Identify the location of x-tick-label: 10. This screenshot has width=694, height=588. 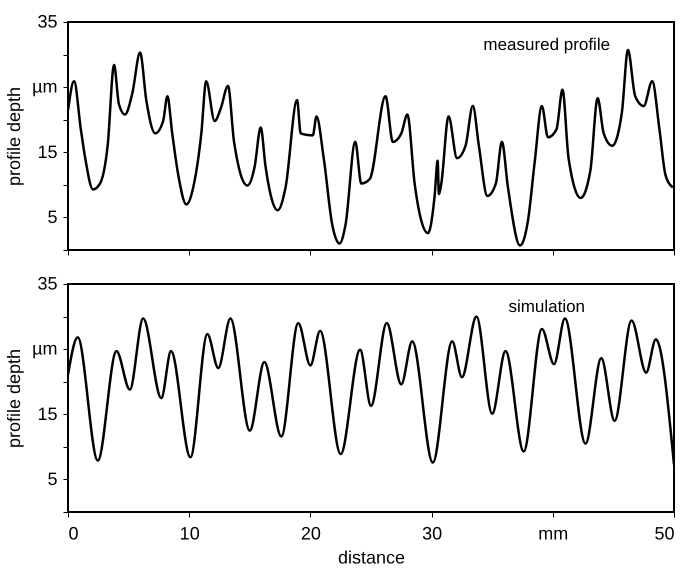
(190, 534).